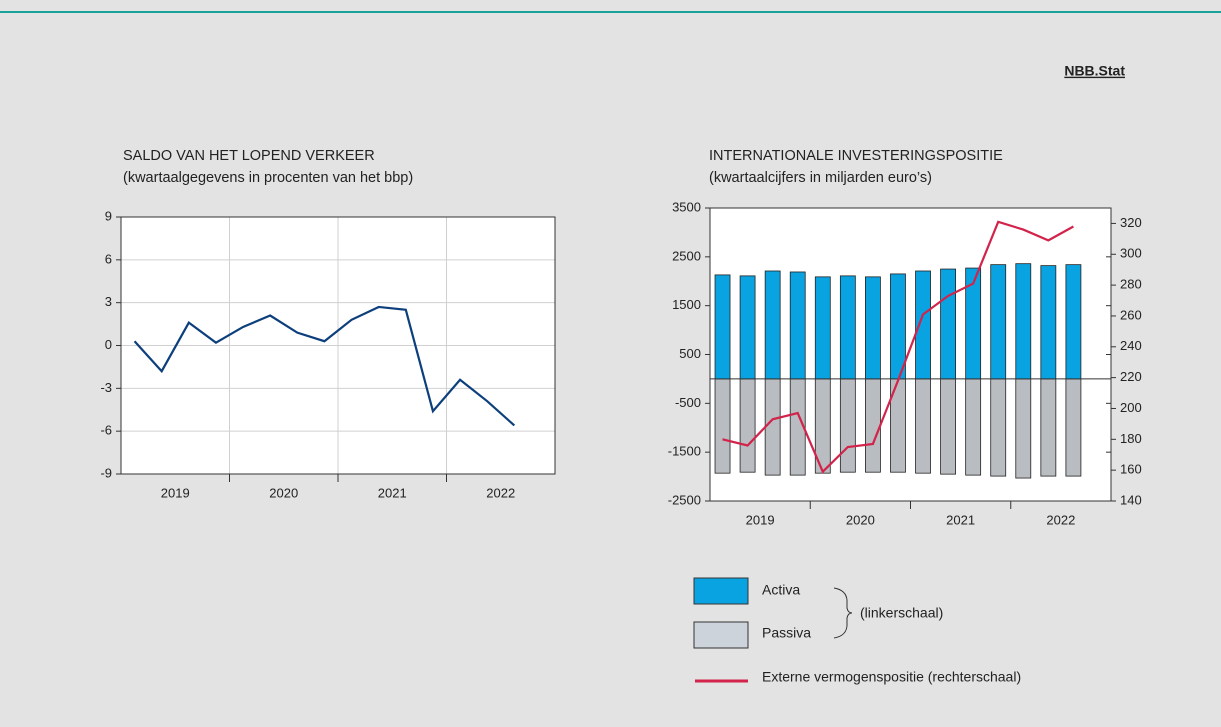  What do you see at coordinates (856, 156) in the screenshot?
I see `chart-title: INTERNATIONALE INVESTERINGSPOSITIE` at bounding box center [856, 156].